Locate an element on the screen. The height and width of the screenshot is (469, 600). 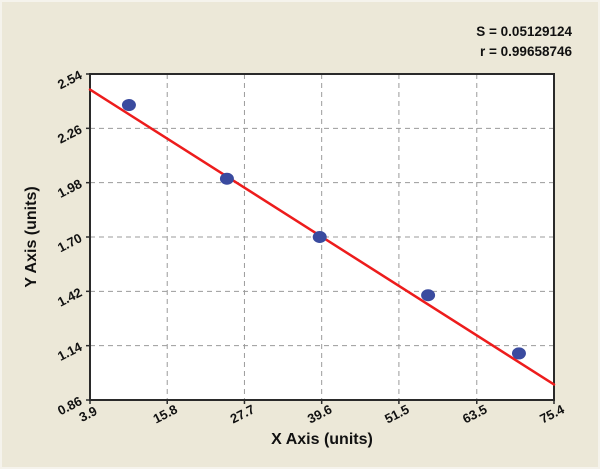
x-tick-label: 3.9 is located at coordinates (87, 414).